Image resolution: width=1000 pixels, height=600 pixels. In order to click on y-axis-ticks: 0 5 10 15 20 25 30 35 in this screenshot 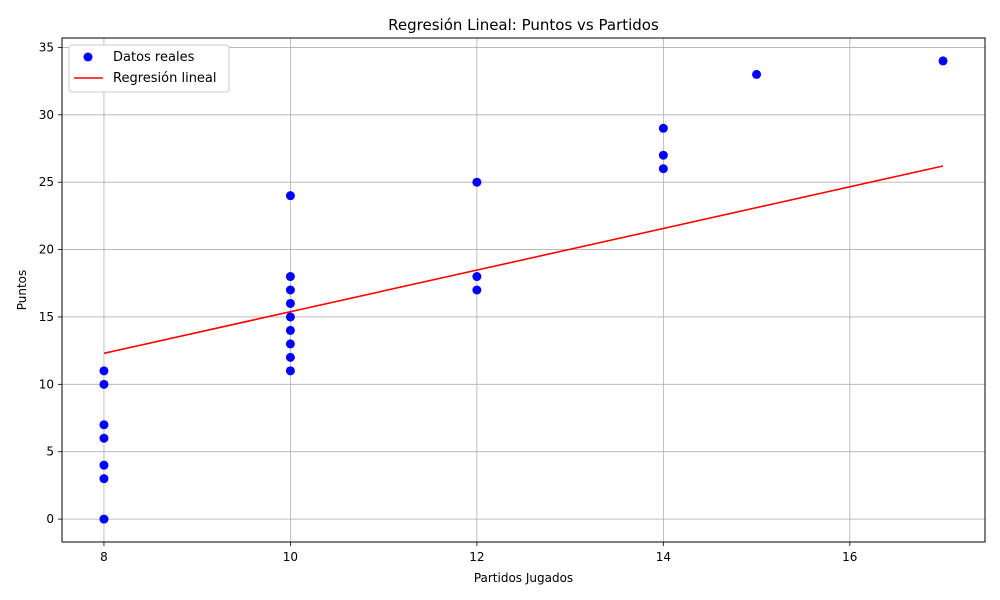, I will do `click(50, 283)`.